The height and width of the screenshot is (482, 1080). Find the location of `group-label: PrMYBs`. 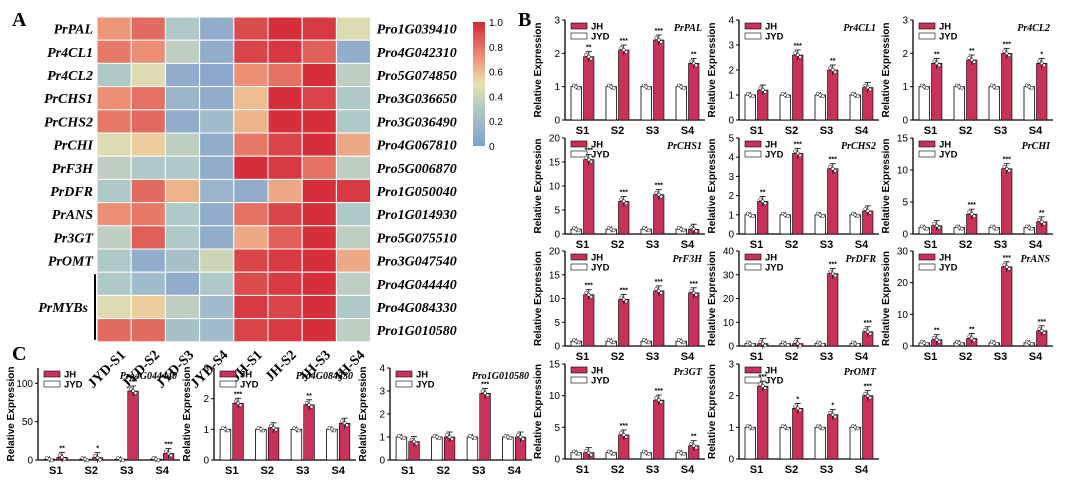

group-label: PrMYBs is located at coordinates (63, 308).